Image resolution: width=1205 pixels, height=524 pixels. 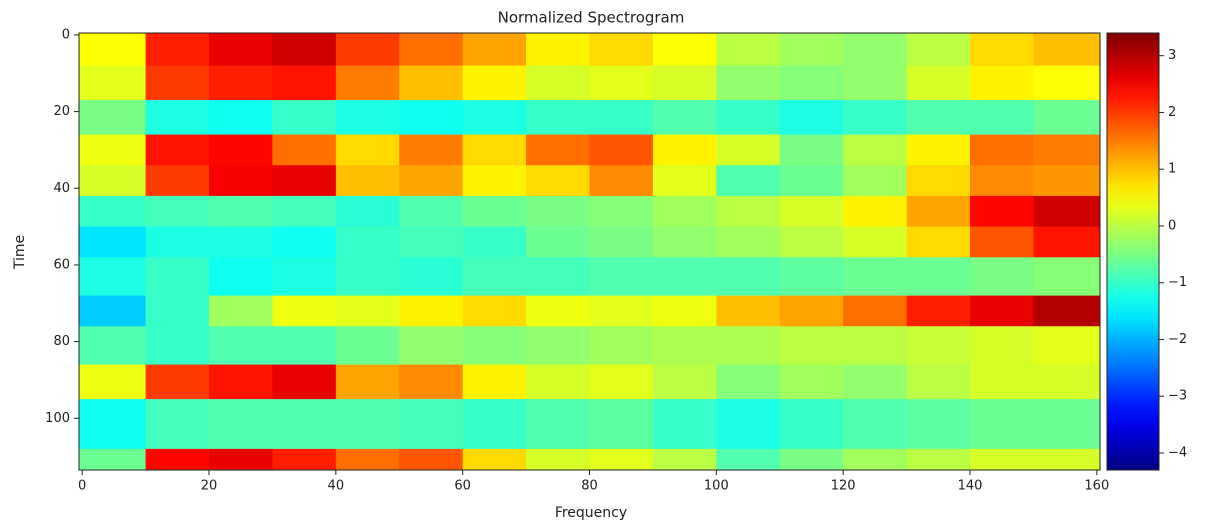 I want to click on colorbar-tick-label: 0, so click(x=1172, y=225).